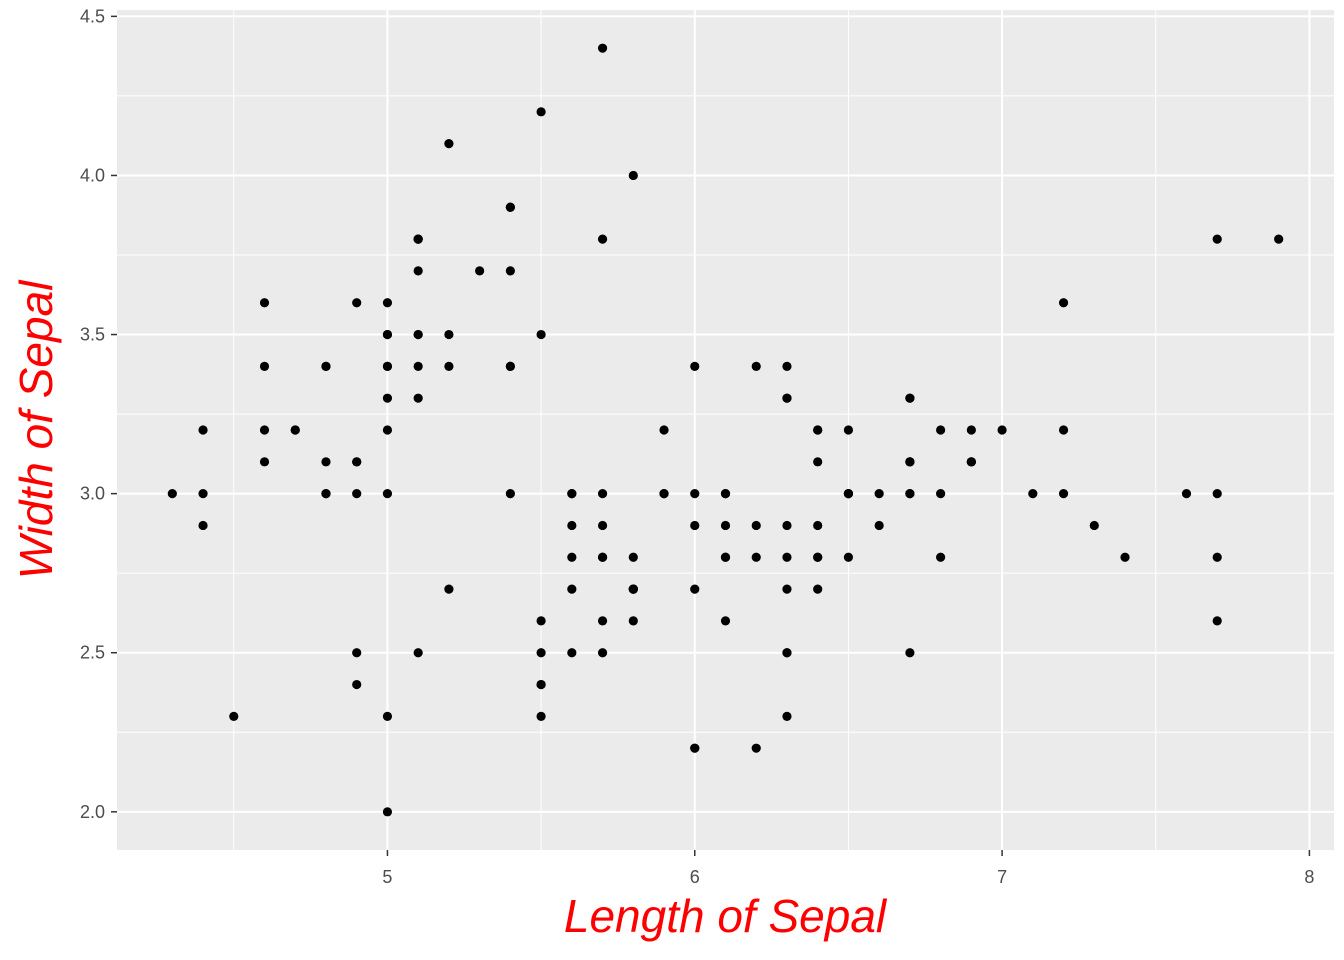 The image size is (1344, 960). What do you see at coordinates (92, 175) in the screenshot?
I see `y-tick-label: 4.0` at bounding box center [92, 175].